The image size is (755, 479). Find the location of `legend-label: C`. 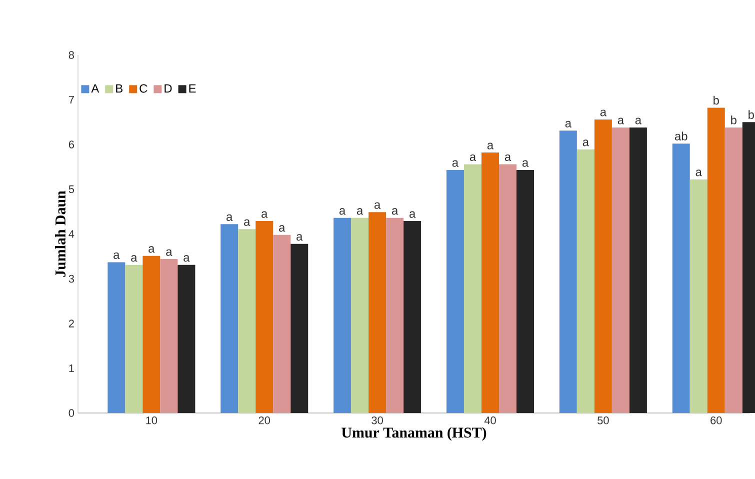

legend-label: C is located at coordinates (144, 88).